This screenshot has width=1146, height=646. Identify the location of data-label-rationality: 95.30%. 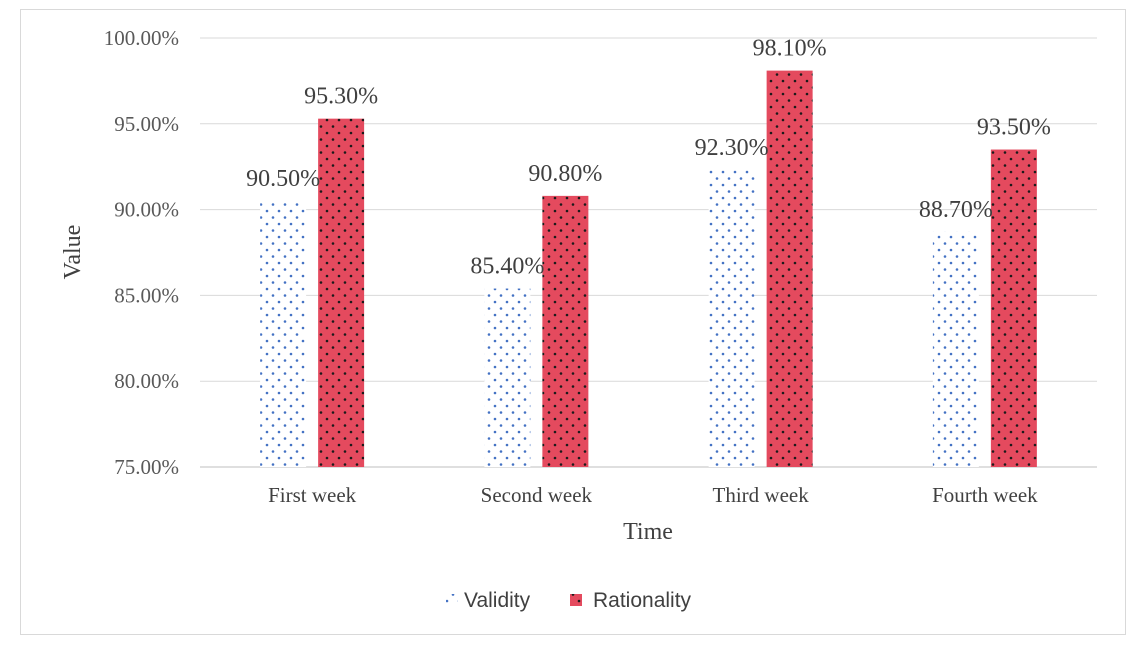
(341, 97).